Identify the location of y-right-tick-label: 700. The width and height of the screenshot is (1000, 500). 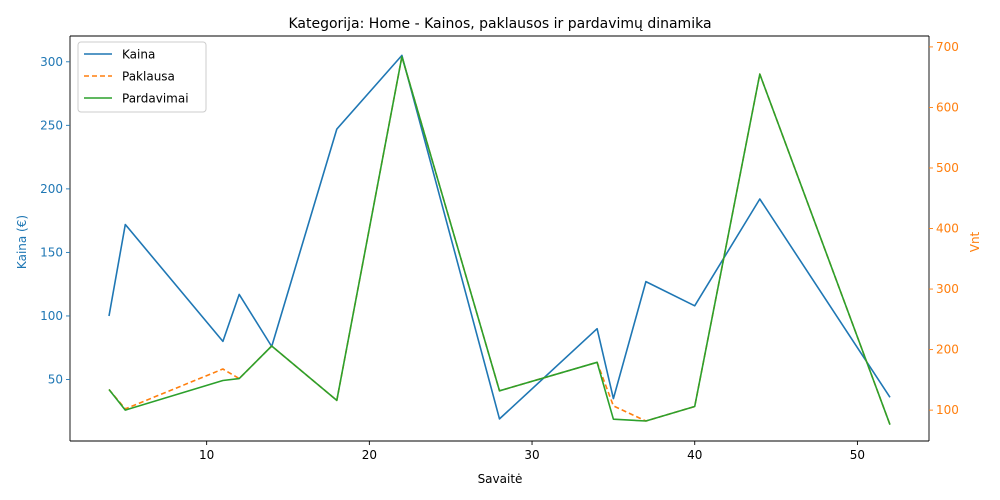
(947, 47).